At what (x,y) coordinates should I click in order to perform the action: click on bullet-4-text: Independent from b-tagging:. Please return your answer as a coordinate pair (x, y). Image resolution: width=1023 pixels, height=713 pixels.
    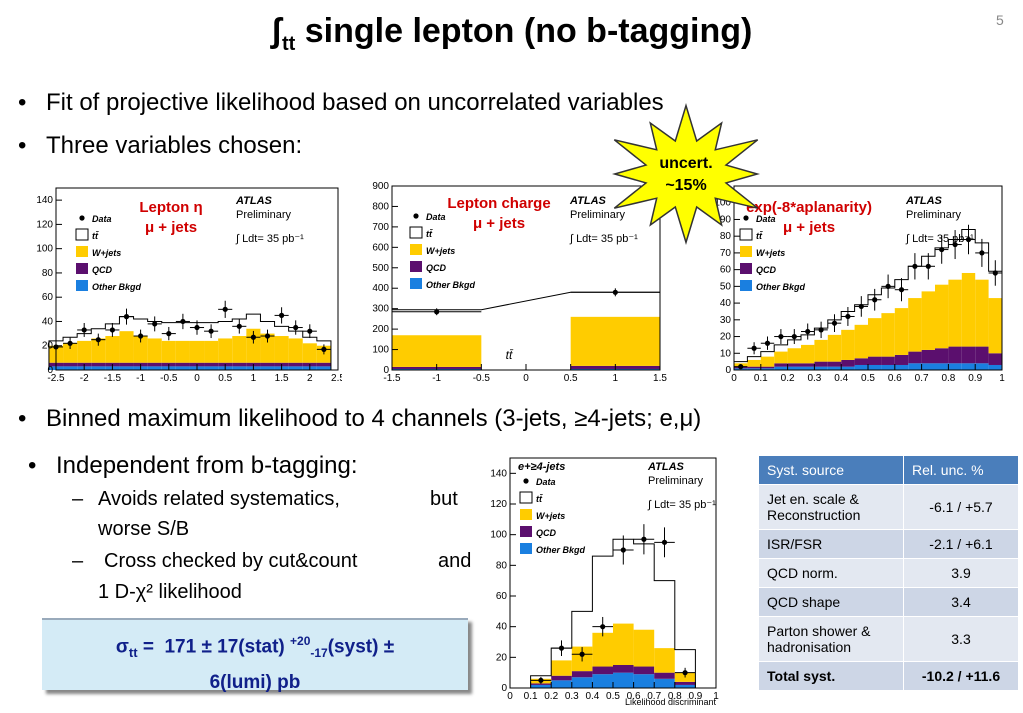
    Looking at the image, I should click on (207, 465).